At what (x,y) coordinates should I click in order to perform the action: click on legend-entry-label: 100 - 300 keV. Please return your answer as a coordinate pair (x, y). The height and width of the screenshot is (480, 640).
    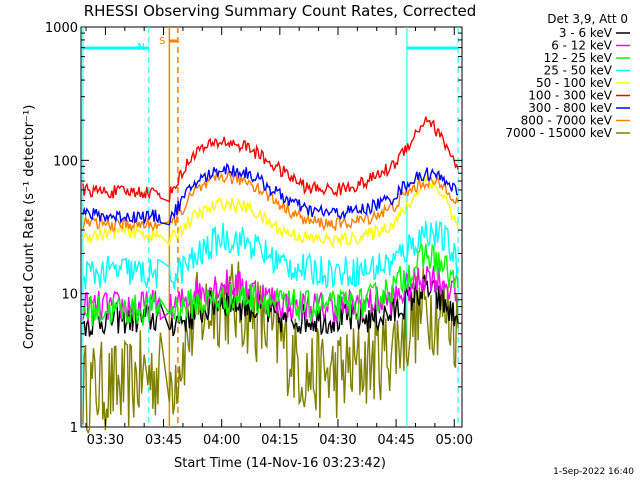
    Looking at the image, I should click on (570, 96).